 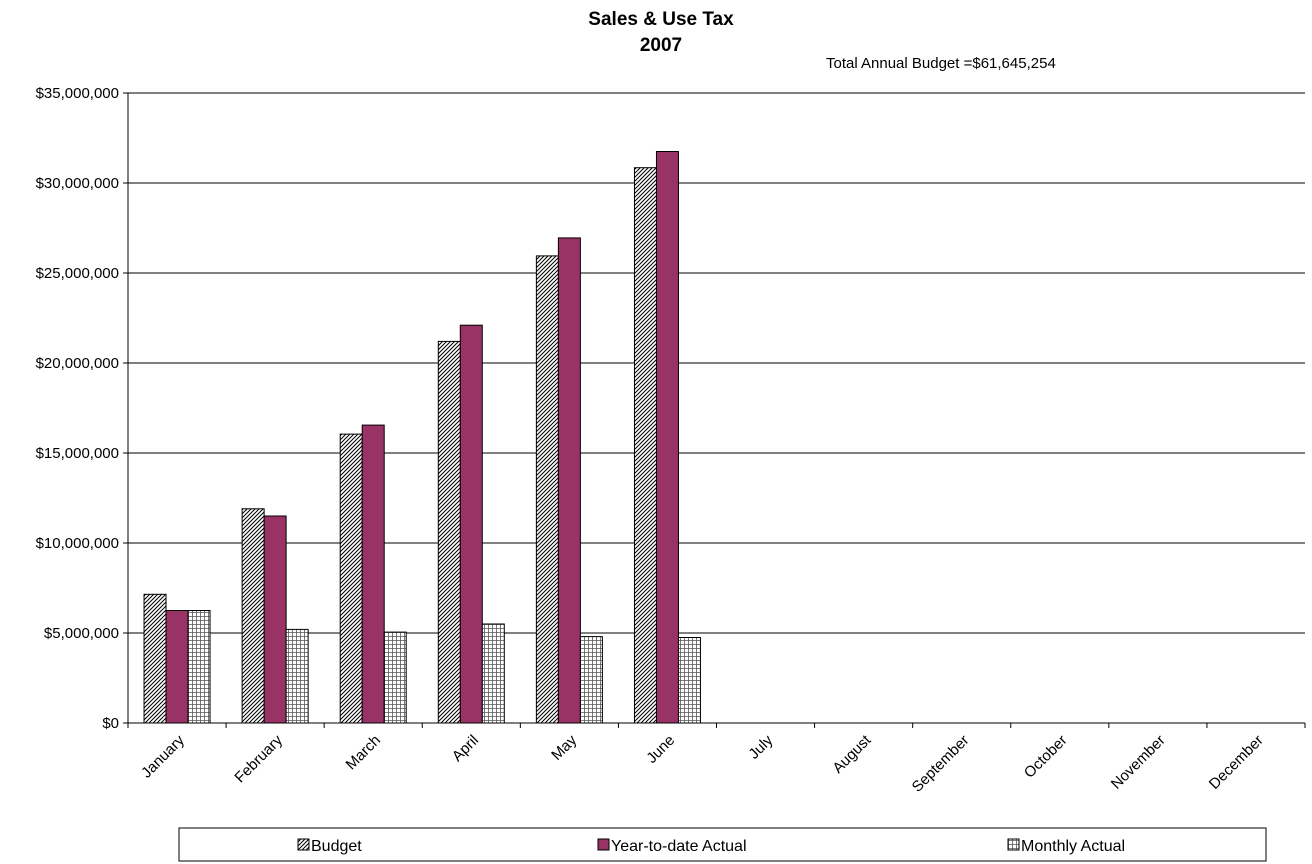 I want to click on x-tick-label-september: September, so click(x=941, y=764).